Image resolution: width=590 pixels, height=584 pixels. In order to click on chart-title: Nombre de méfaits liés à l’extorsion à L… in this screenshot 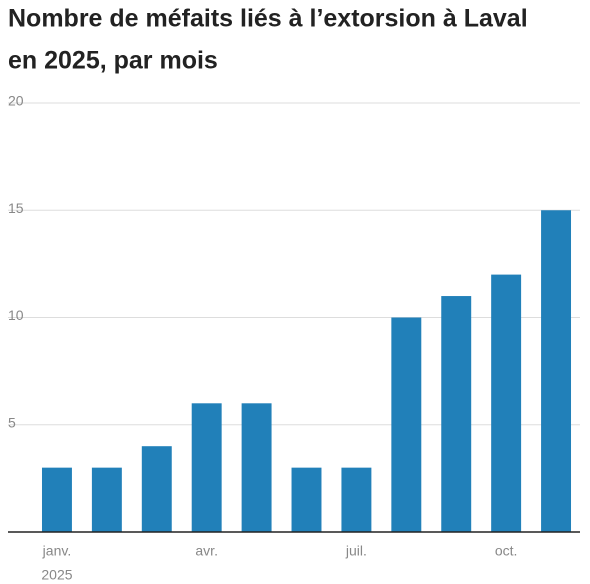, I will do `click(268, 19)`.